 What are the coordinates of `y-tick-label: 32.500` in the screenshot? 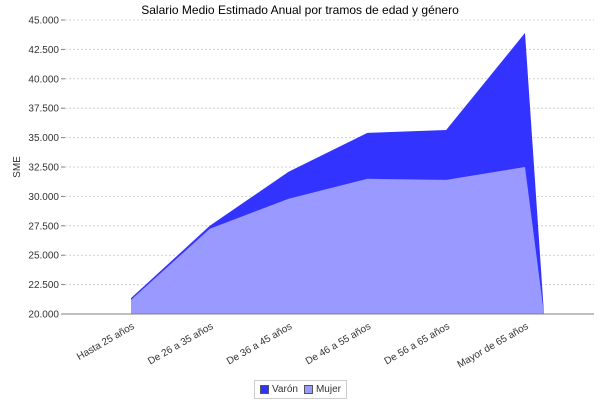 It's located at (43, 168).